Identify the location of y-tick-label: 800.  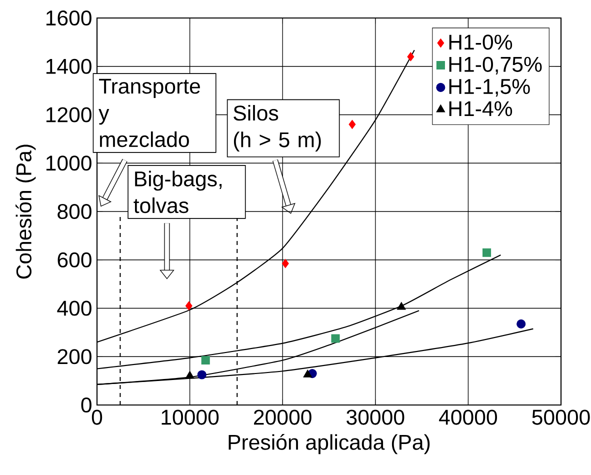
(75, 212).